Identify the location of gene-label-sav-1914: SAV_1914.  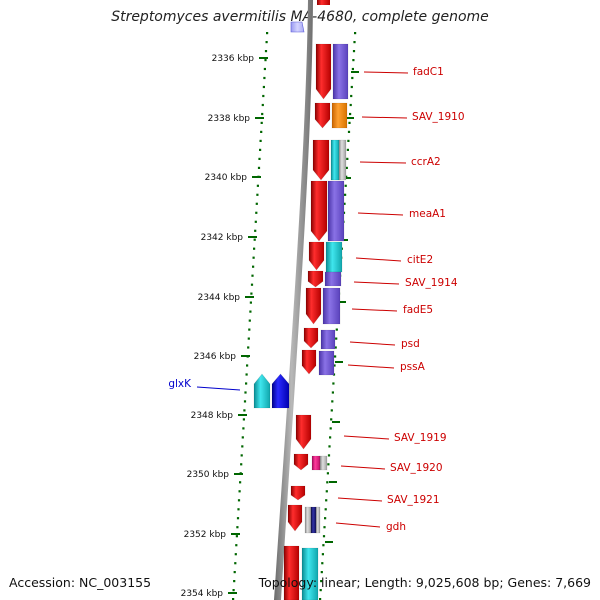
(431, 283).